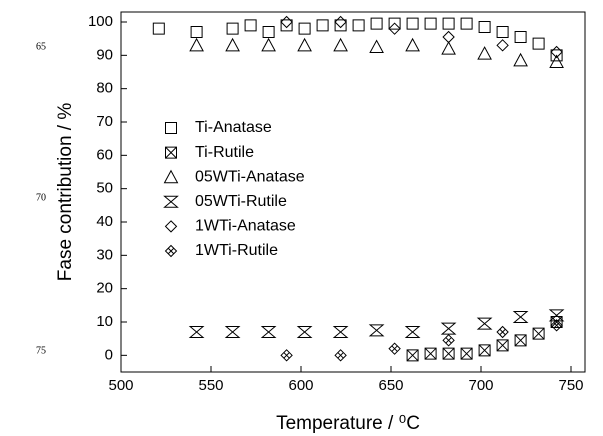 The width and height of the screenshot is (603, 436). Describe the element at coordinates (104, 54) in the screenshot. I see `y-tick-label: 90` at that location.